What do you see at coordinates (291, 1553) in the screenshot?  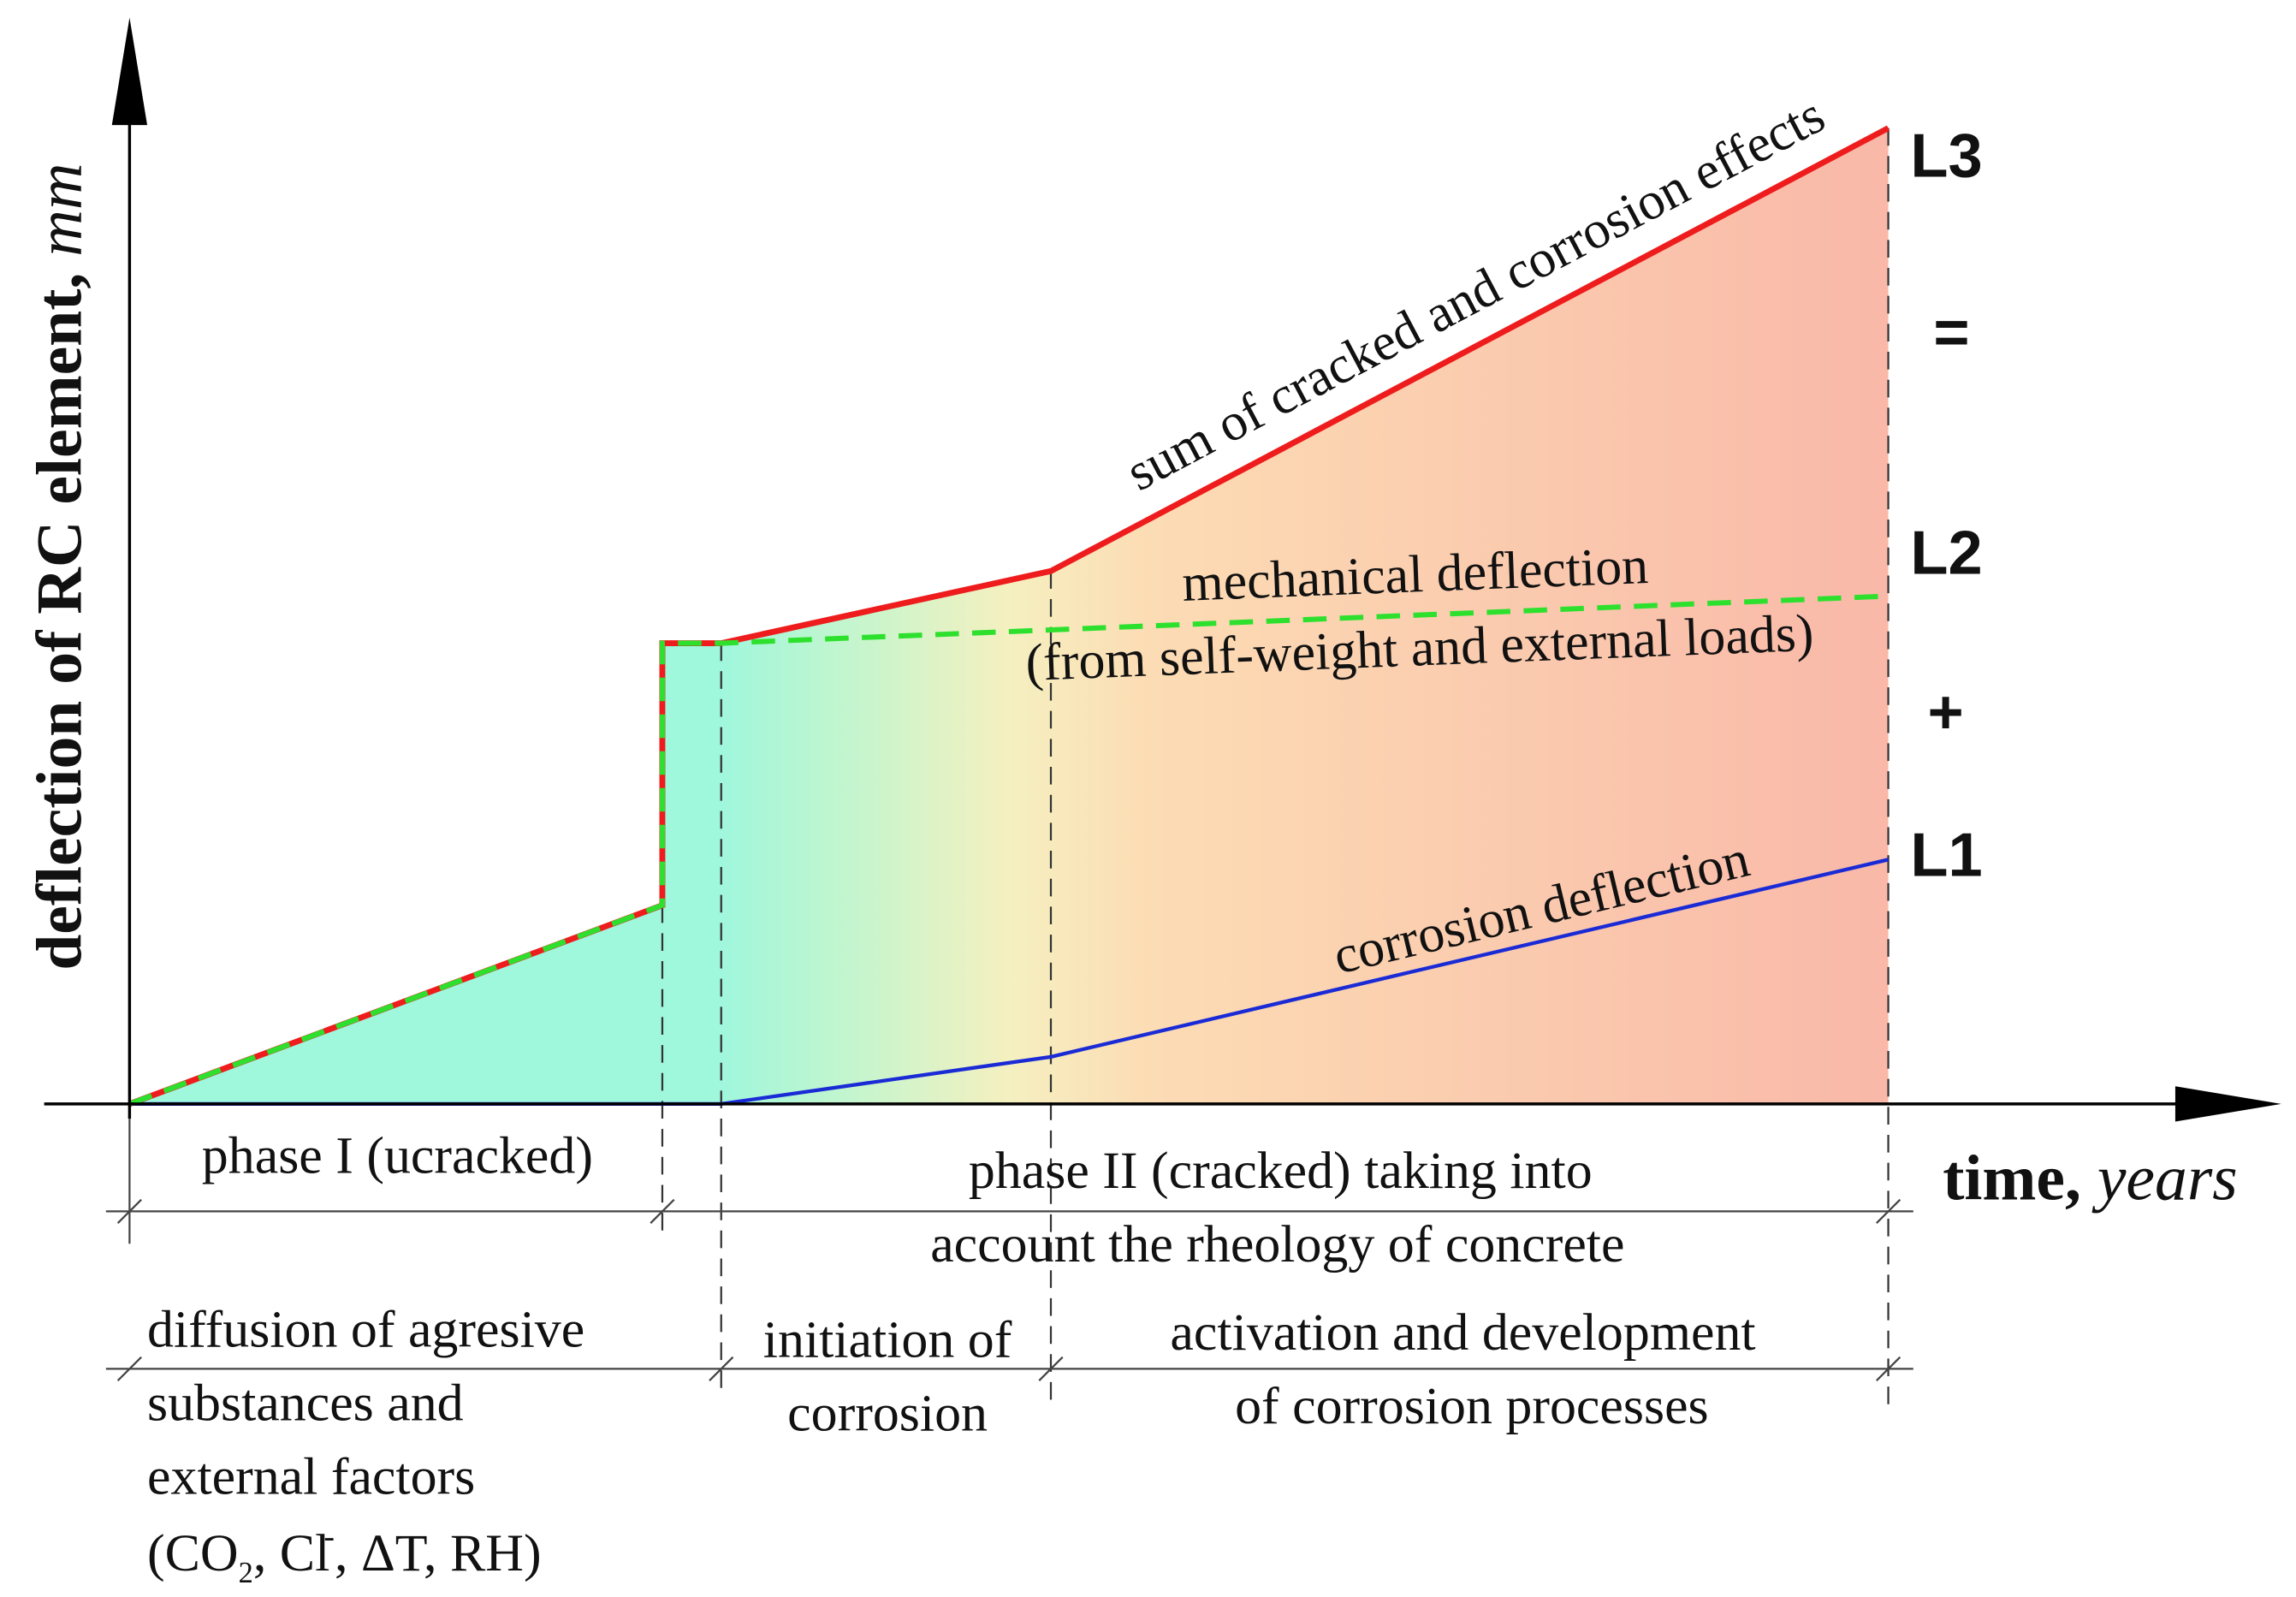 I see `formula-part: , Cl` at bounding box center [291, 1553].